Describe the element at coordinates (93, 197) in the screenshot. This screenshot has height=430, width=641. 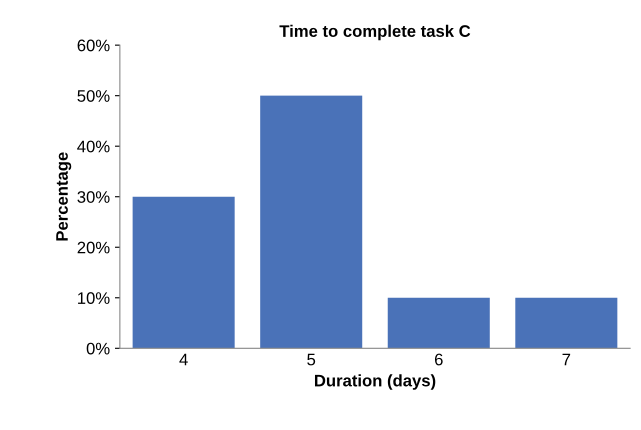
I see `y-tick-label: 30%` at that location.